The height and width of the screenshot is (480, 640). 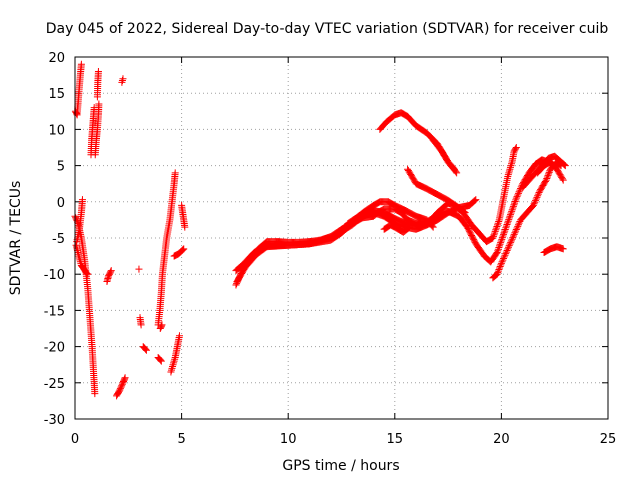 I want to click on x-tick-label: 20, so click(x=501, y=439).